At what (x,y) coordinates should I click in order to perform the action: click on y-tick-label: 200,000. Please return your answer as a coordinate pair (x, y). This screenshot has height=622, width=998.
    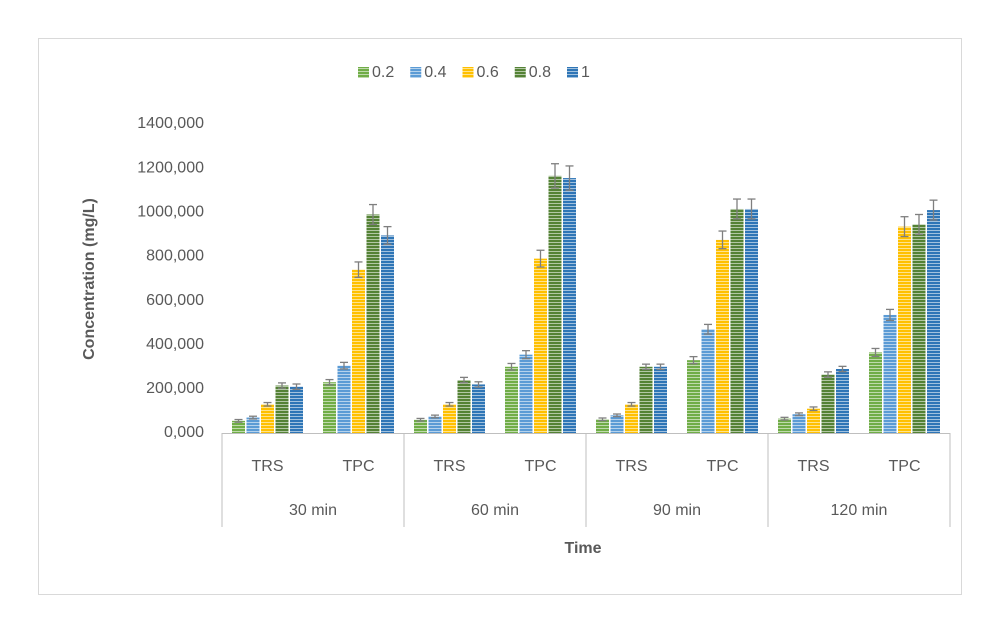
    Looking at the image, I should click on (175, 388).